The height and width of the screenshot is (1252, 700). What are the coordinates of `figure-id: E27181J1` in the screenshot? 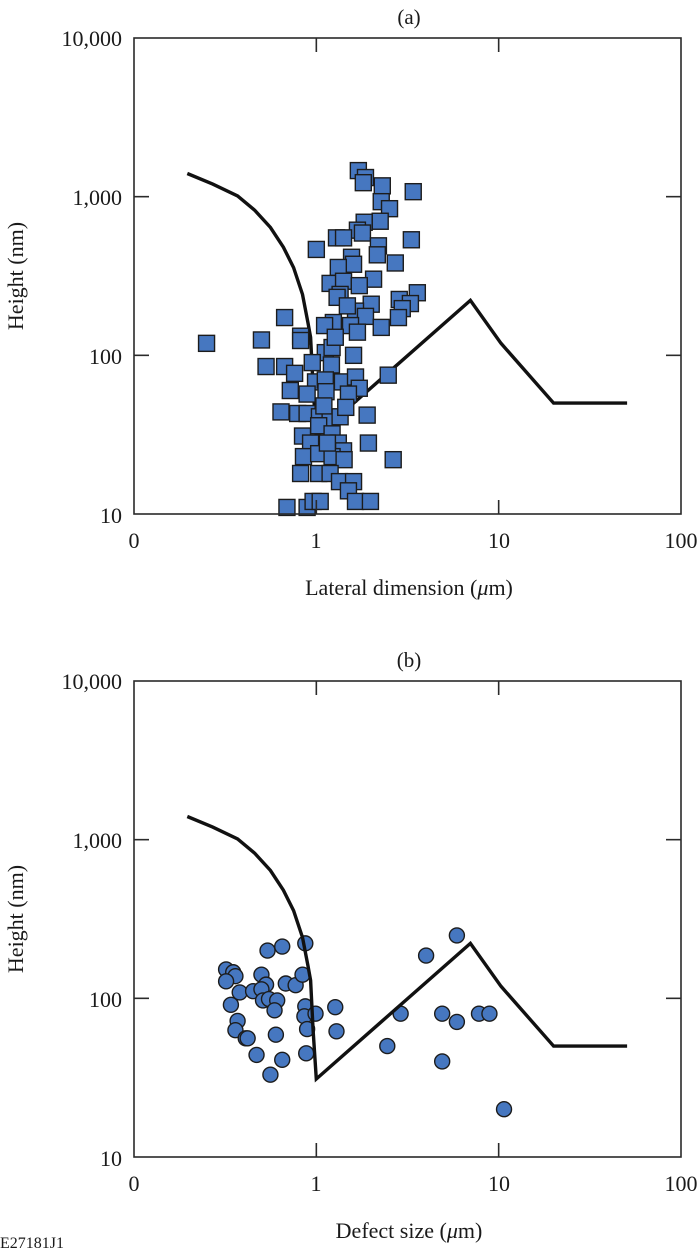 It's located at (32, 1243).